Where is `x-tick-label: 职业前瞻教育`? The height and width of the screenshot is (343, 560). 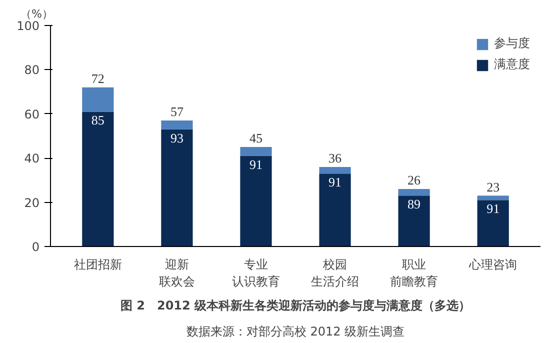 x-tick-label: 职业前瞻教育 is located at coordinates (414, 273).